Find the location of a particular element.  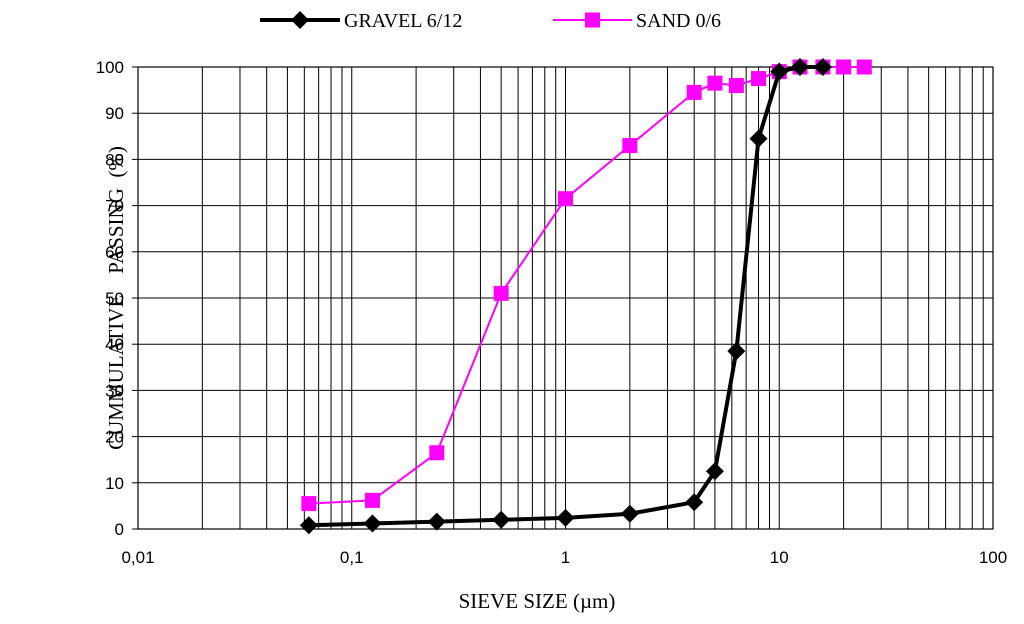

legend-marker-gravel is located at coordinates (300, 20).